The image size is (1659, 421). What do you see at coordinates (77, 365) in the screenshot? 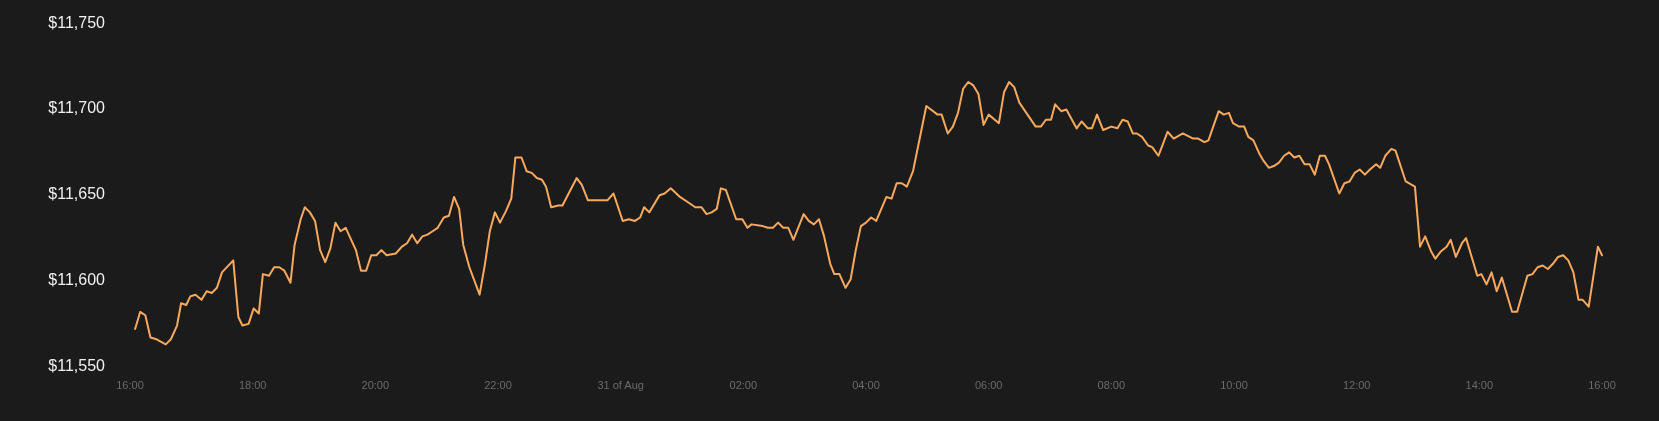
I see `y-tick-label: $11,550` at bounding box center [77, 365].